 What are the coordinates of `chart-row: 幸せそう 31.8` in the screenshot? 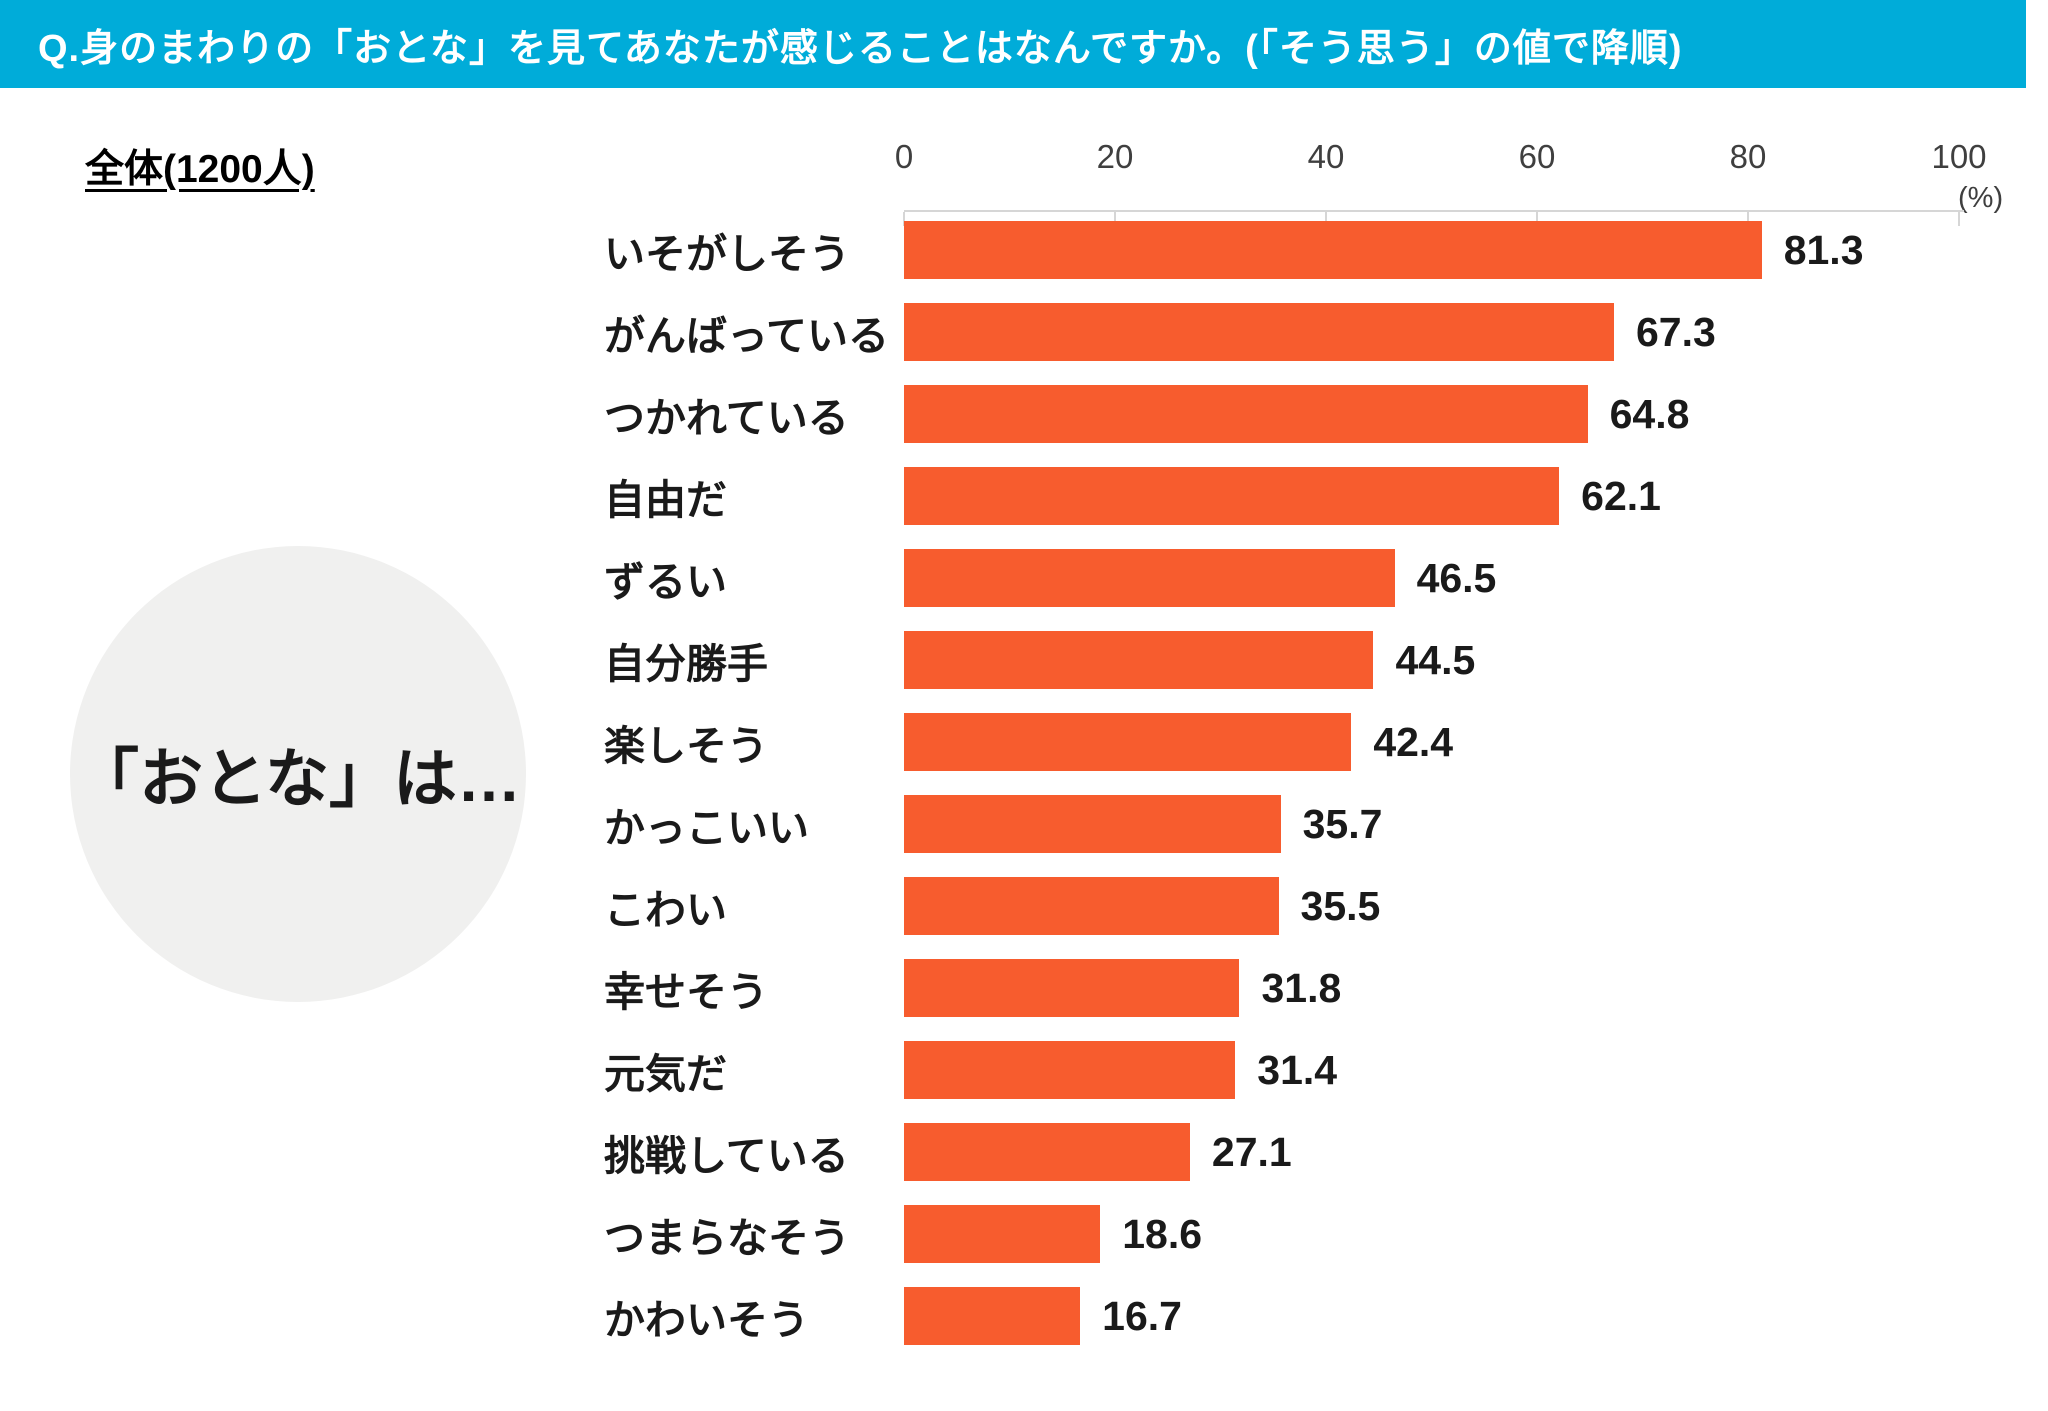 It's located at (1024, 988).